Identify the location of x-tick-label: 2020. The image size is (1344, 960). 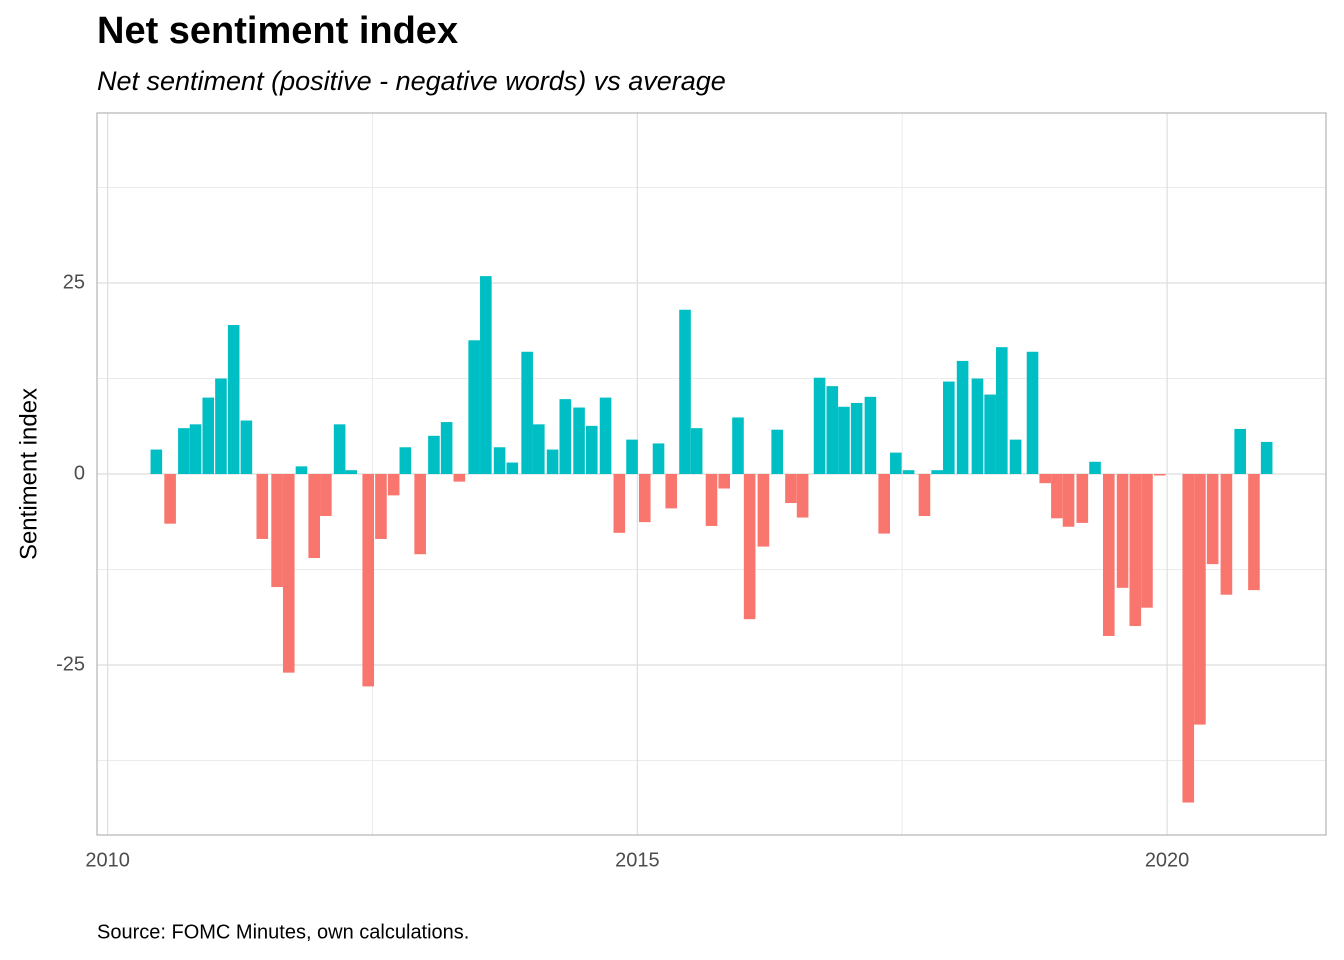
(1167, 860).